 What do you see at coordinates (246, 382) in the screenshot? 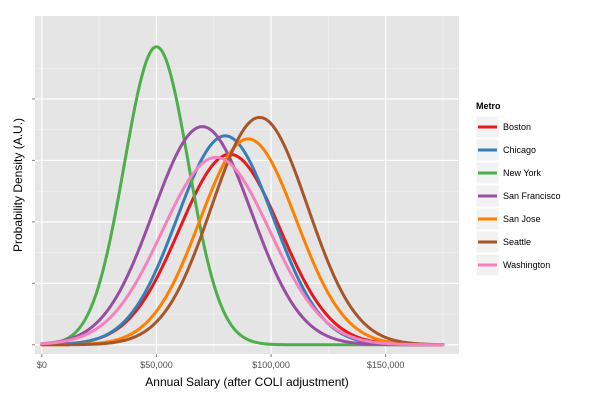
I see `x-axis-title: Annual Salary (after COLI adjustment)` at bounding box center [246, 382].